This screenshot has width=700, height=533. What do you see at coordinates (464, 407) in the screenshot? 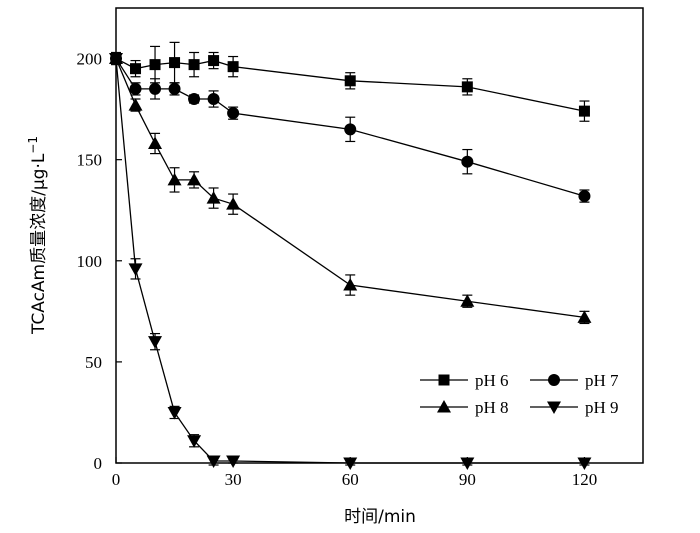
I see `legend-item: pH 8` at bounding box center [464, 407].